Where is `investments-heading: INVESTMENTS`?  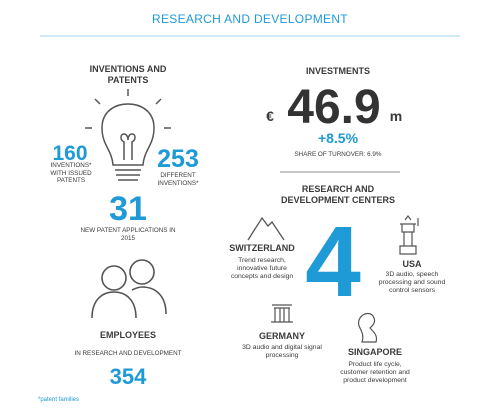
investments-heading: INVESTMENTS is located at coordinates (337, 71).